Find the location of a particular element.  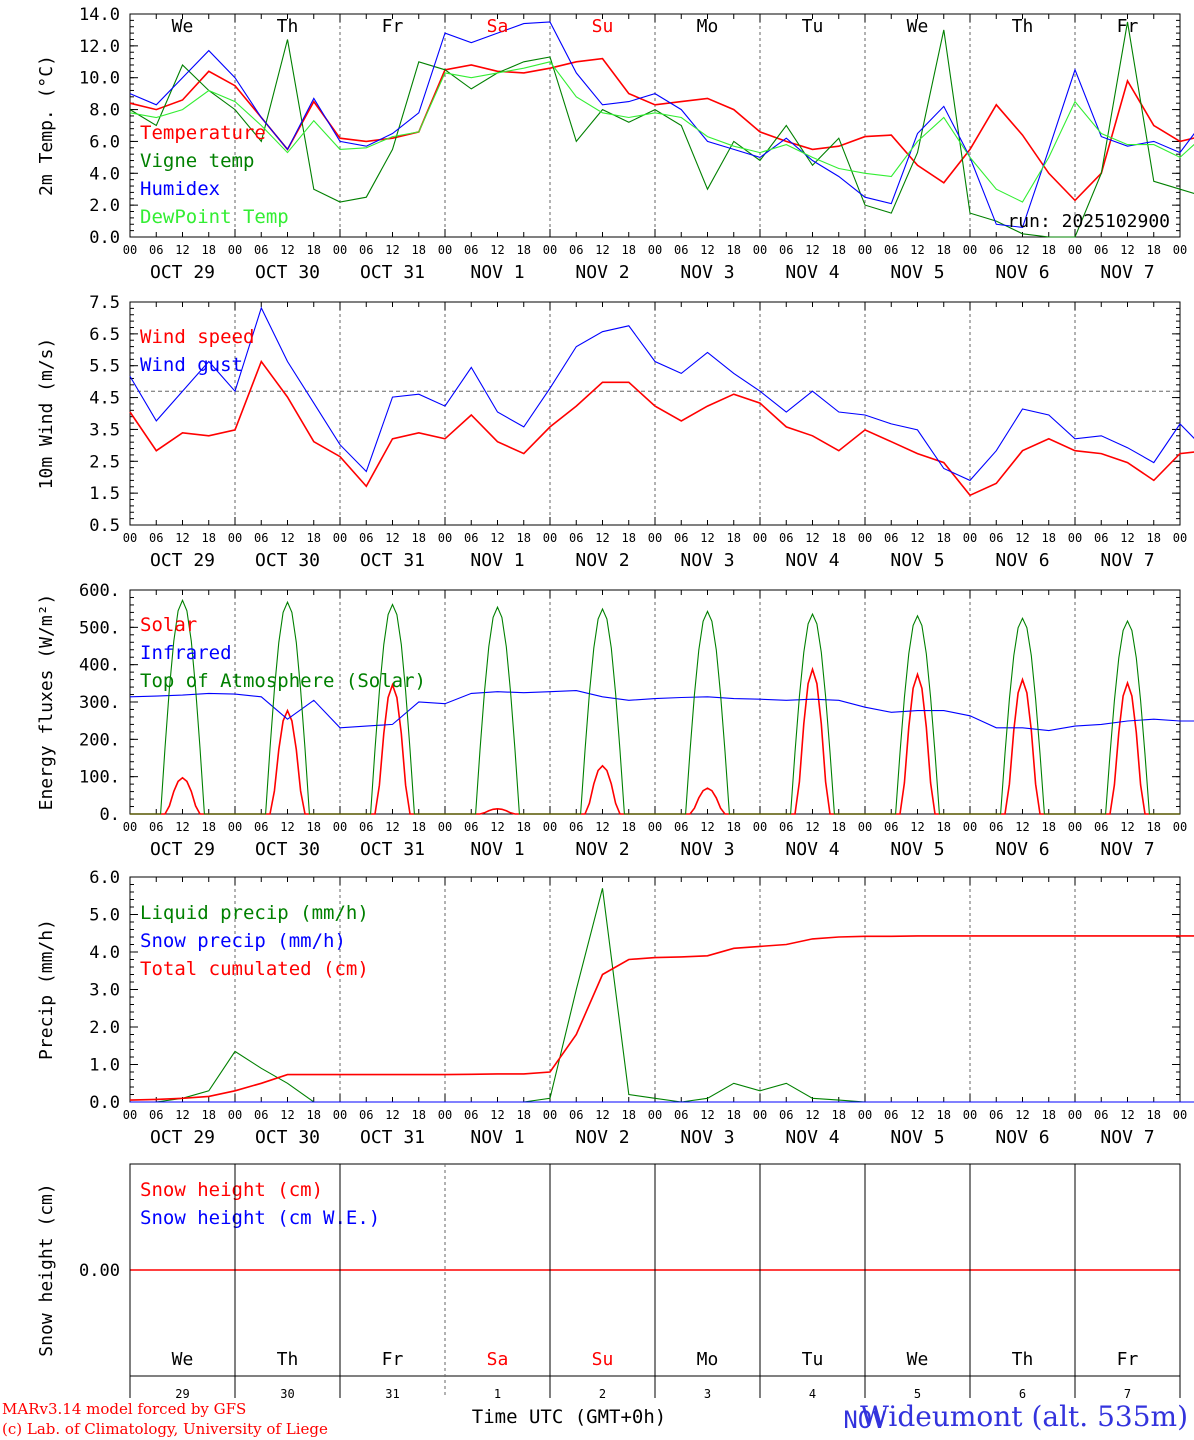

energy-ytick-label: 200. is located at coordinates (99, 740).